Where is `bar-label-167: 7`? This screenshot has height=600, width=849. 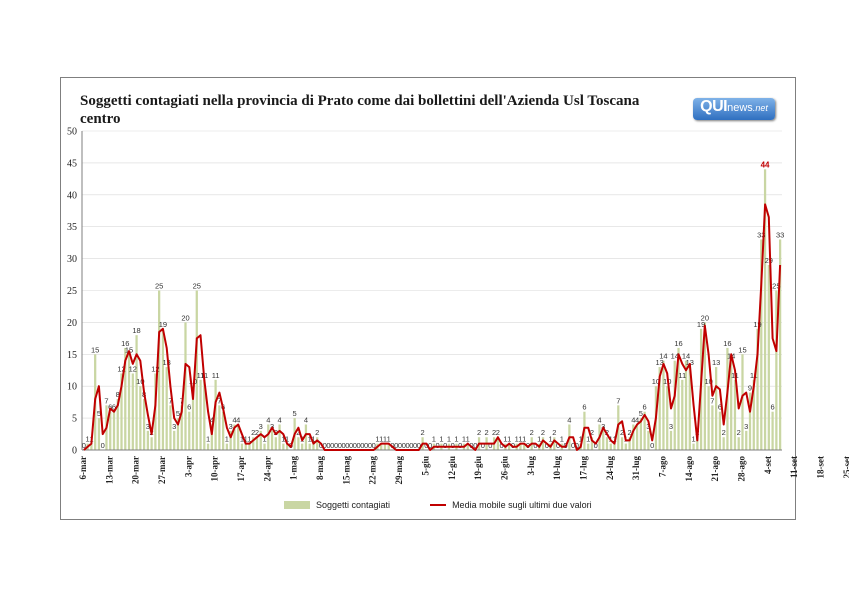
bar-label-167: 7 is located at coordinates (712, 400).